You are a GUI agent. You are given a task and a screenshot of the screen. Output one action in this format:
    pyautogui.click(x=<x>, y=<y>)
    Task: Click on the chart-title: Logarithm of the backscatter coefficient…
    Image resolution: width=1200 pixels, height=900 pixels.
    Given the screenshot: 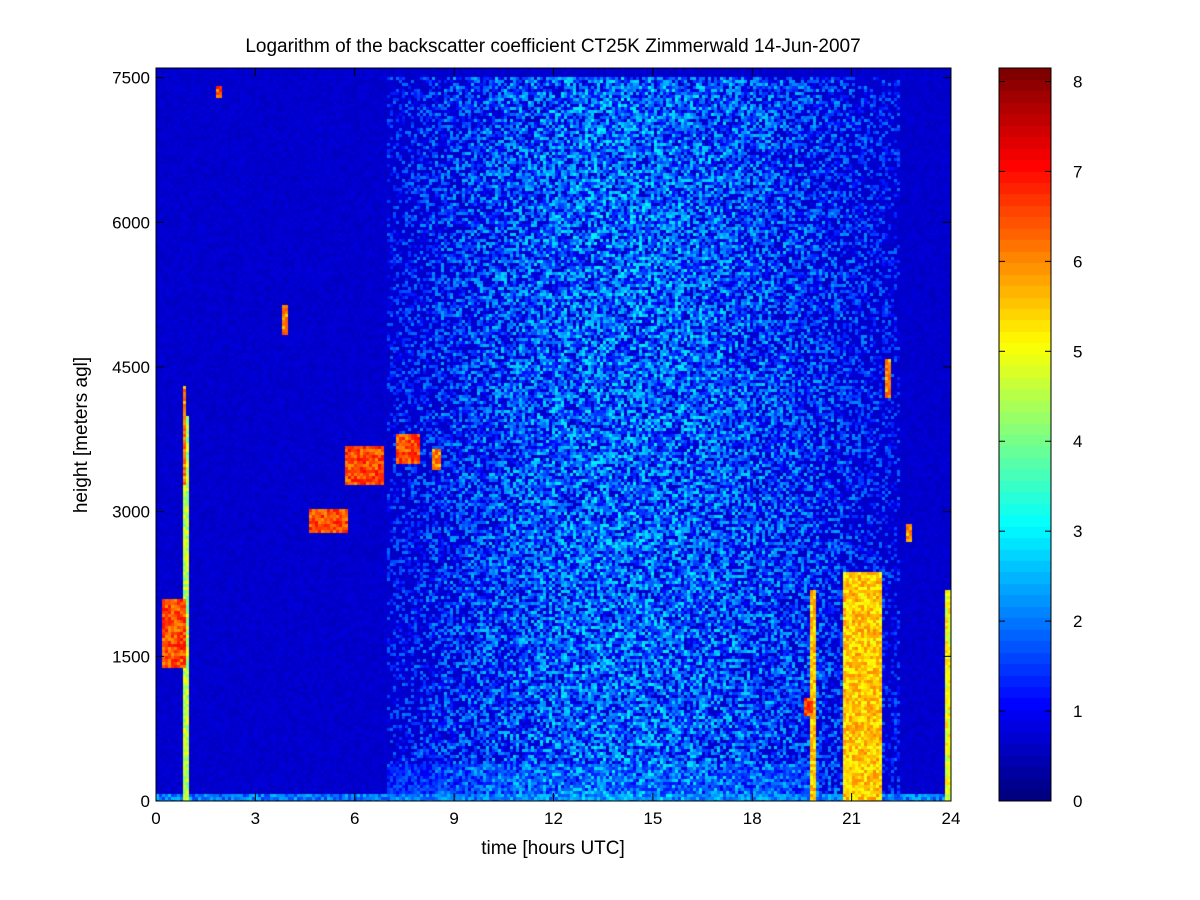 What is the action you would take?
    pyautogui.click(x=552, y=46)
    